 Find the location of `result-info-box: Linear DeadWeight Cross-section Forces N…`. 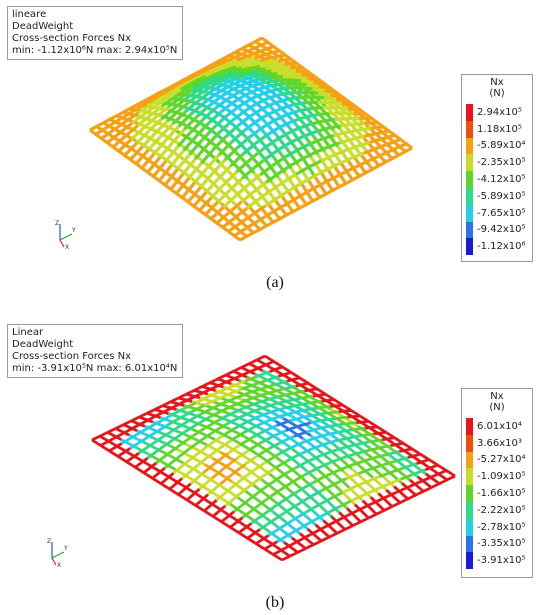

result-info-box: Linear DeadWeight Cross-section Forces N… is located at coordinates (95, 351).